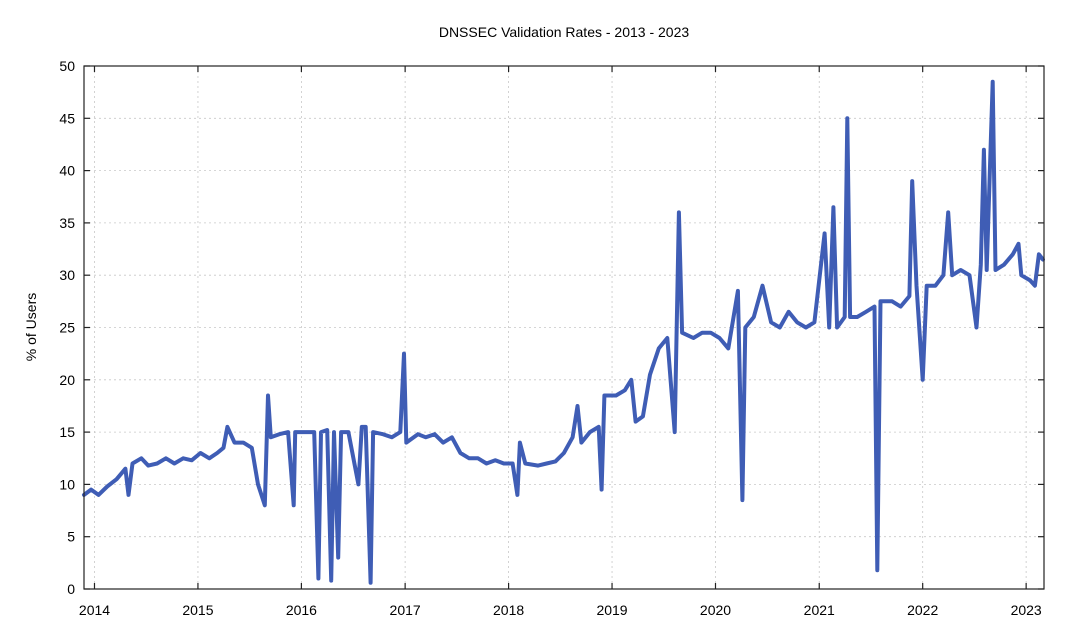 The image size is (1080, 641). Describe the element at coordinates (1026, 610) in the screenshot. I see `x-tick-label: 2023` at that location.